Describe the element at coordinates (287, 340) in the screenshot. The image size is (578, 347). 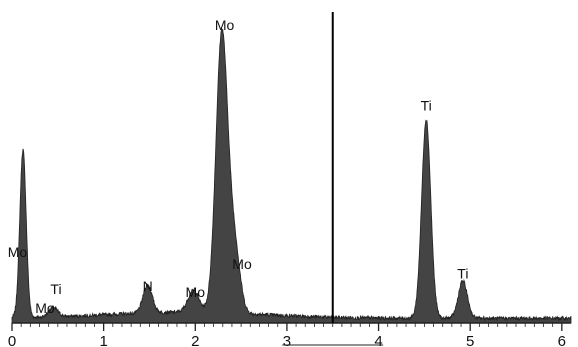
I see `x-tick-label: 3` at that location.